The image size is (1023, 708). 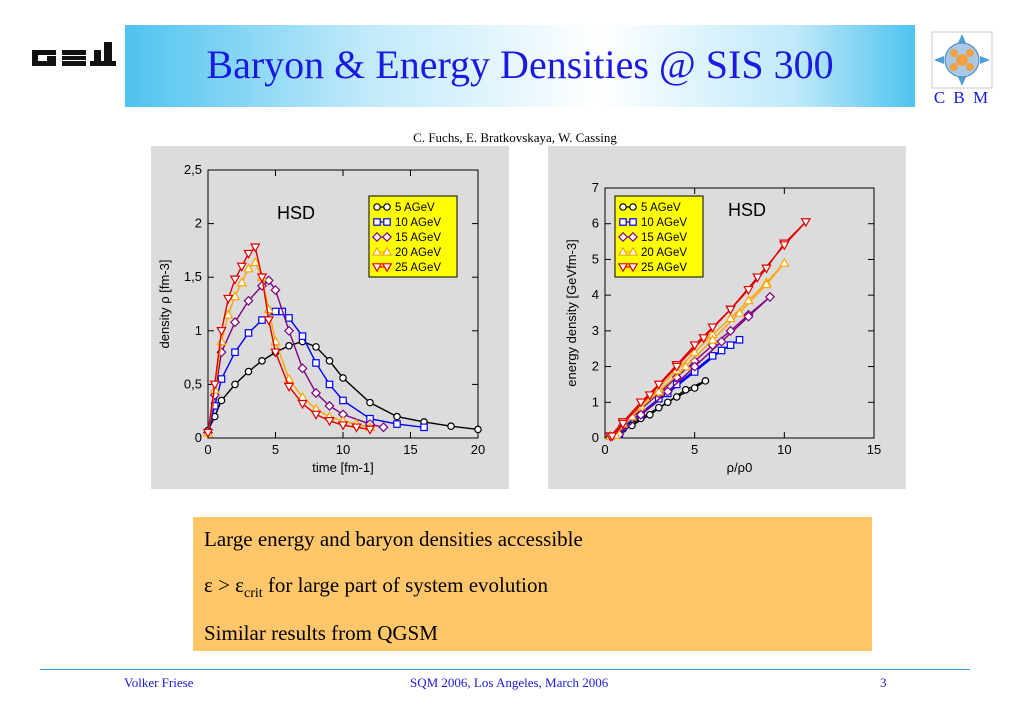 I want to click on summary-line-3: Similar results from QGSM, so click(x=321, y=633).